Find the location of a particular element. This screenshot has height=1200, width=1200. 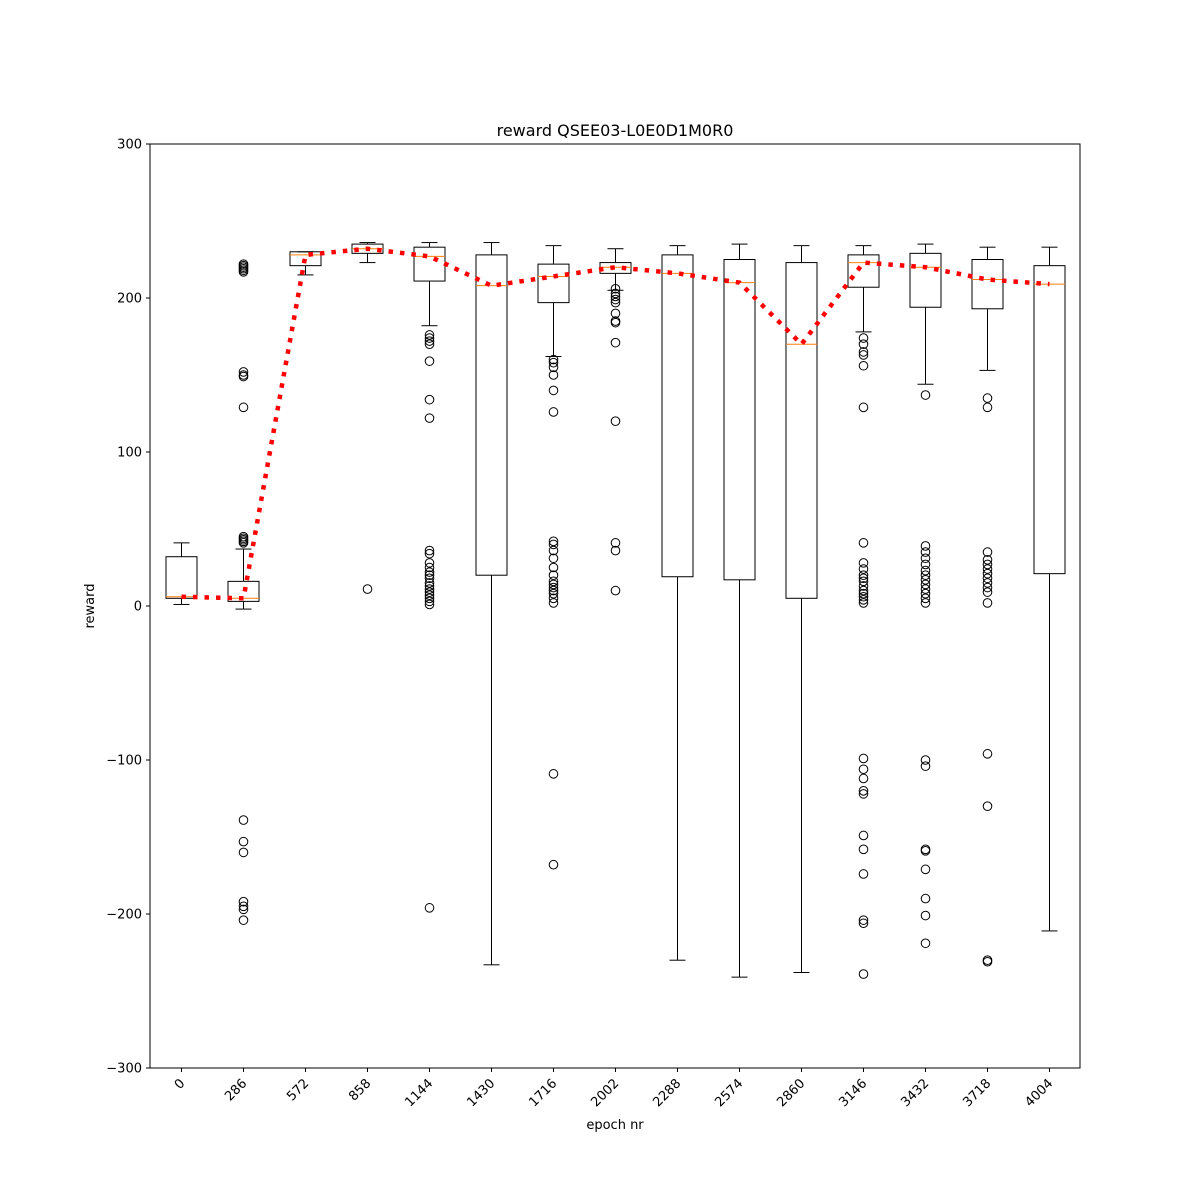

y-tick-label: −300 is located at coordinates (124, 1069).